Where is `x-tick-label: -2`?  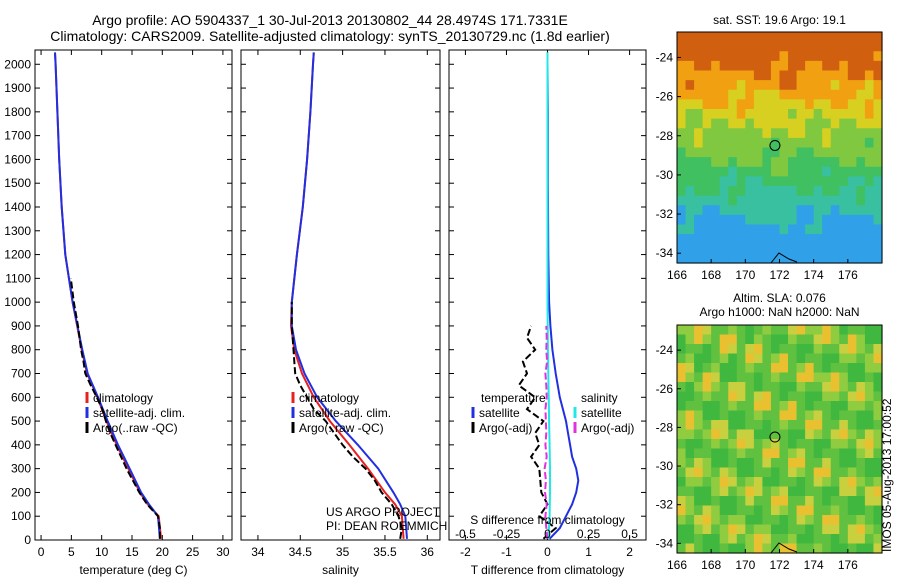
x-tick-label: -2 is located at coordinates (465, 552).